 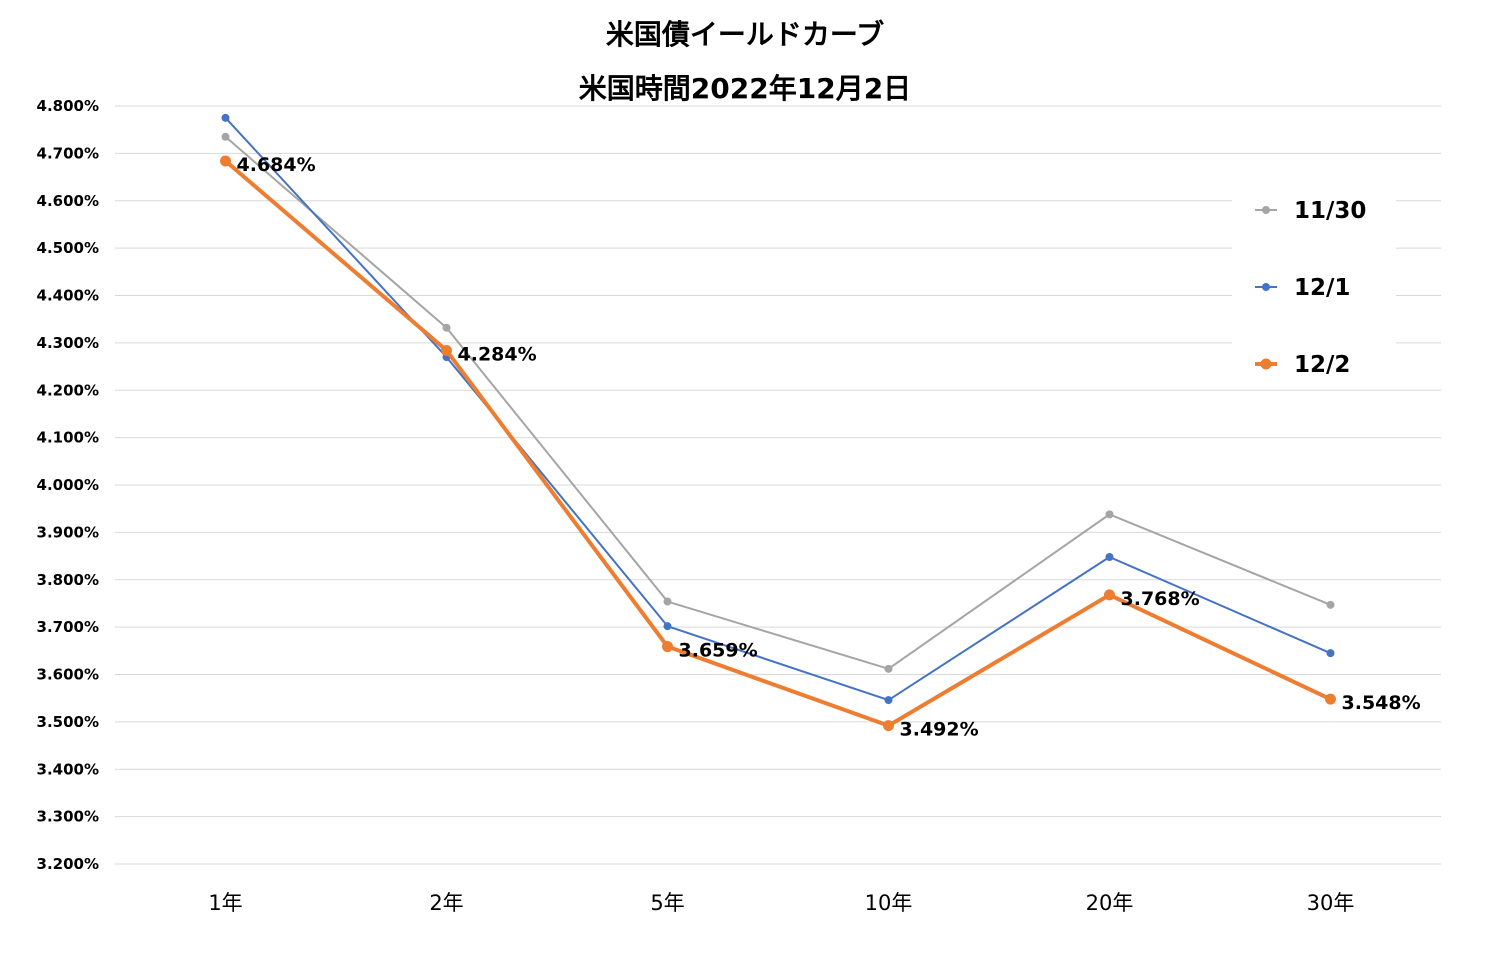 I want to click on y-tick-label: 3.200%, so click(x=68, y=864).